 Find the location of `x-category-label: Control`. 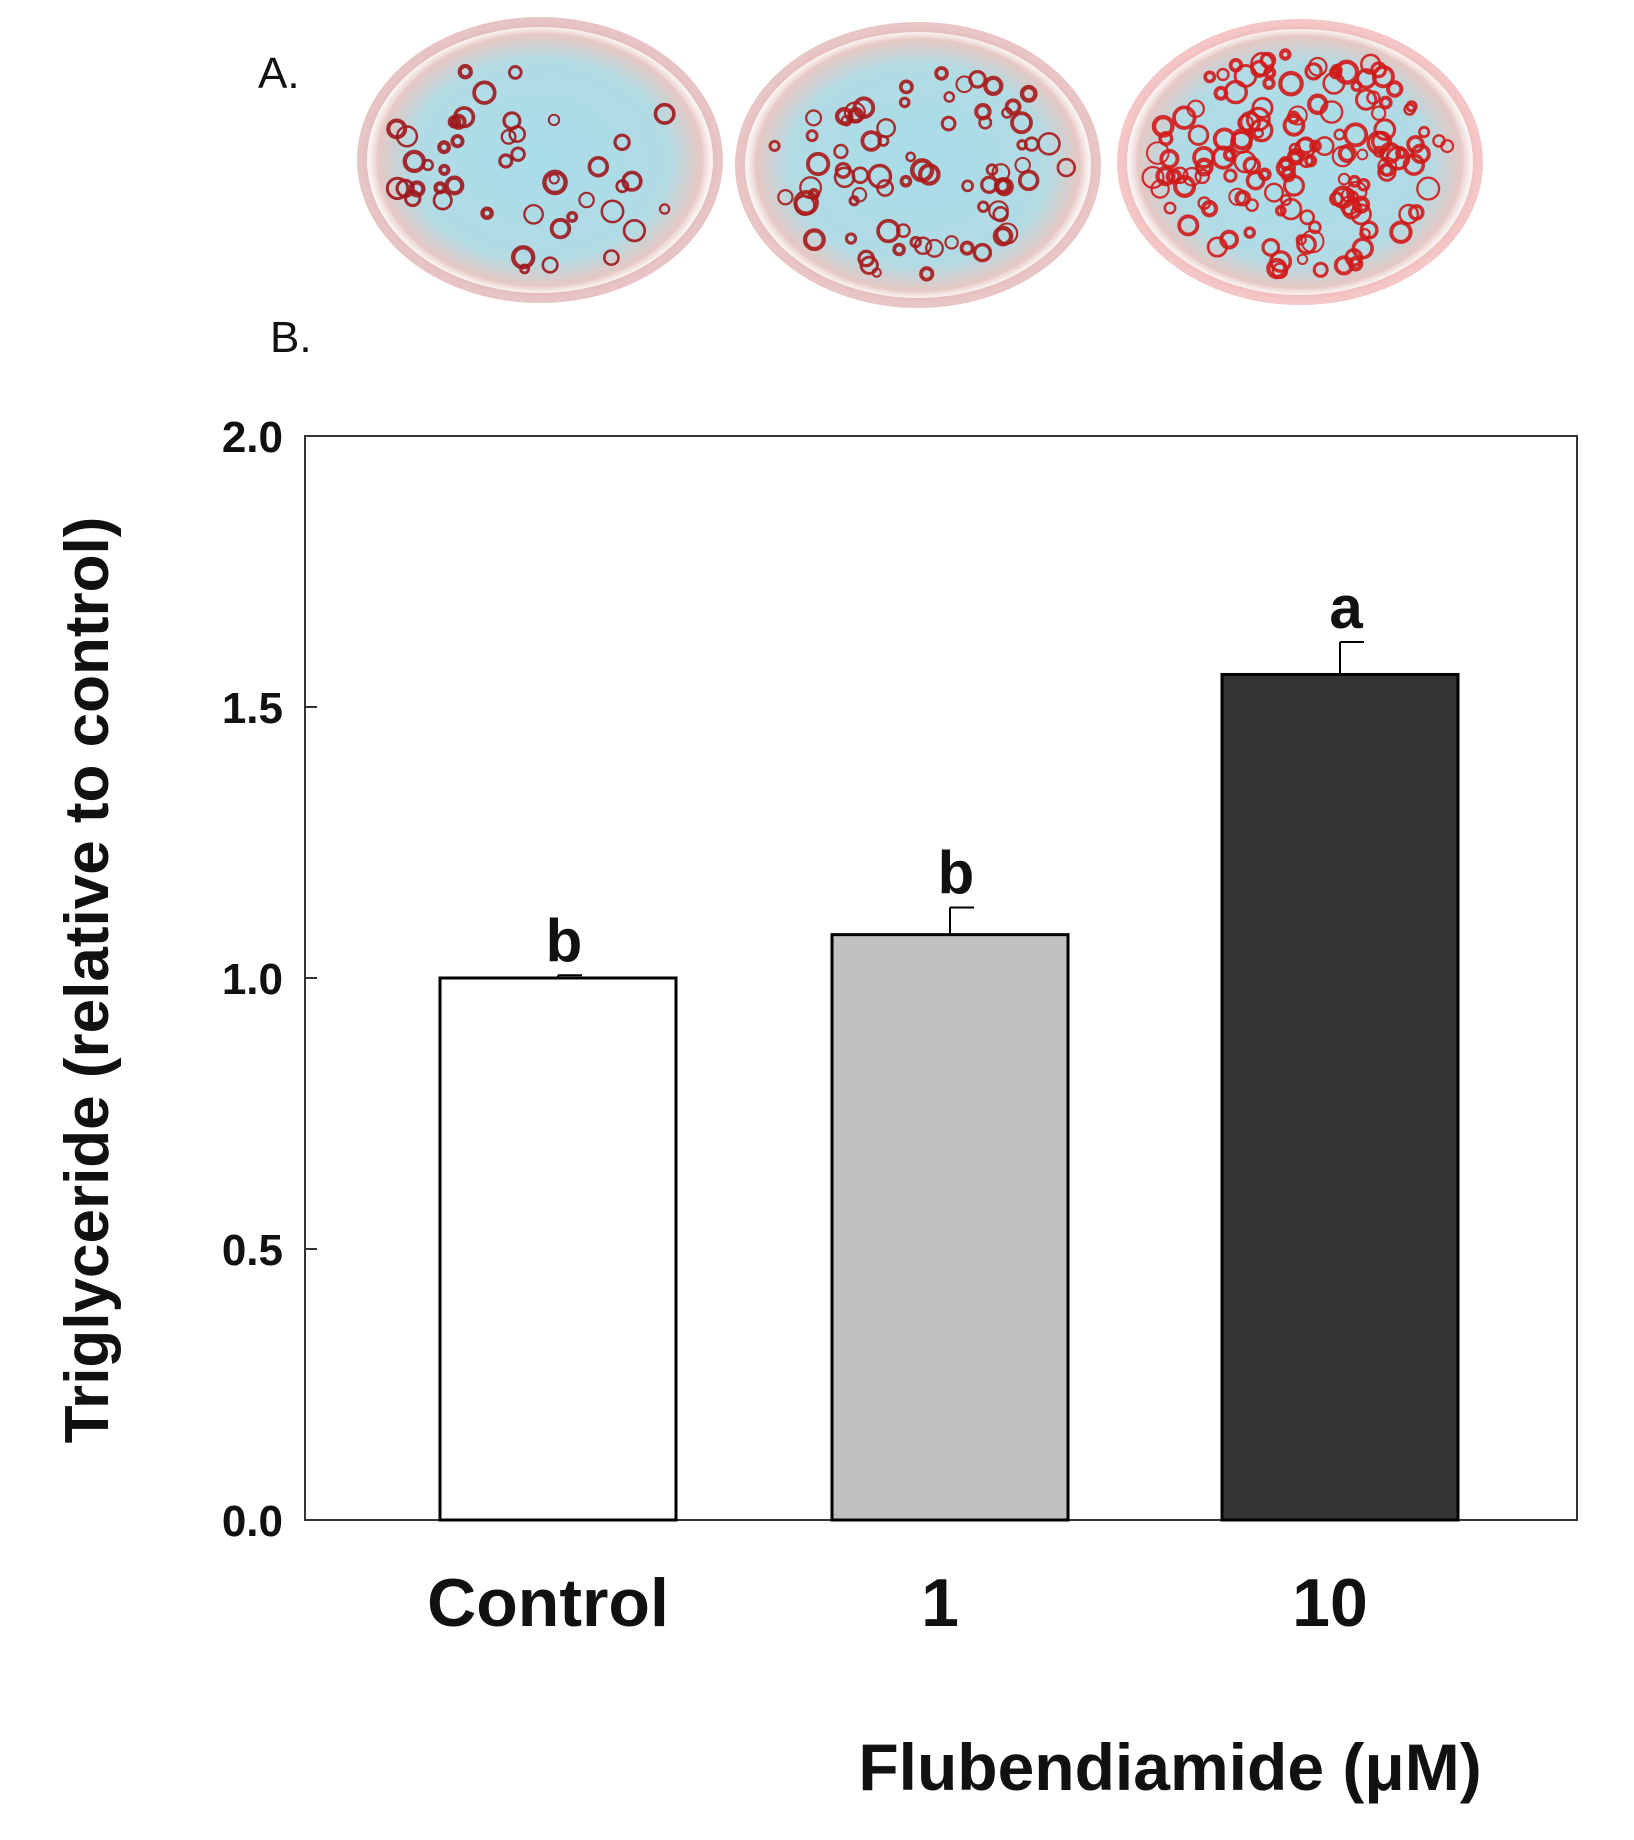

x-category-label: Control is located at coordinates (548, 1603).